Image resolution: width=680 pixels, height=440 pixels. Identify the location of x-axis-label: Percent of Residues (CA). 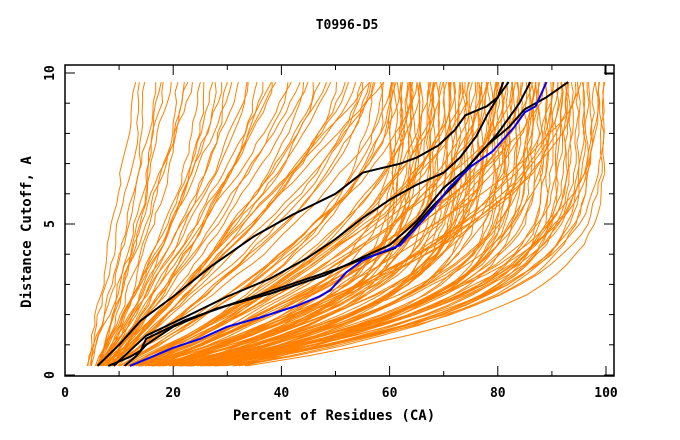
(334, 416).